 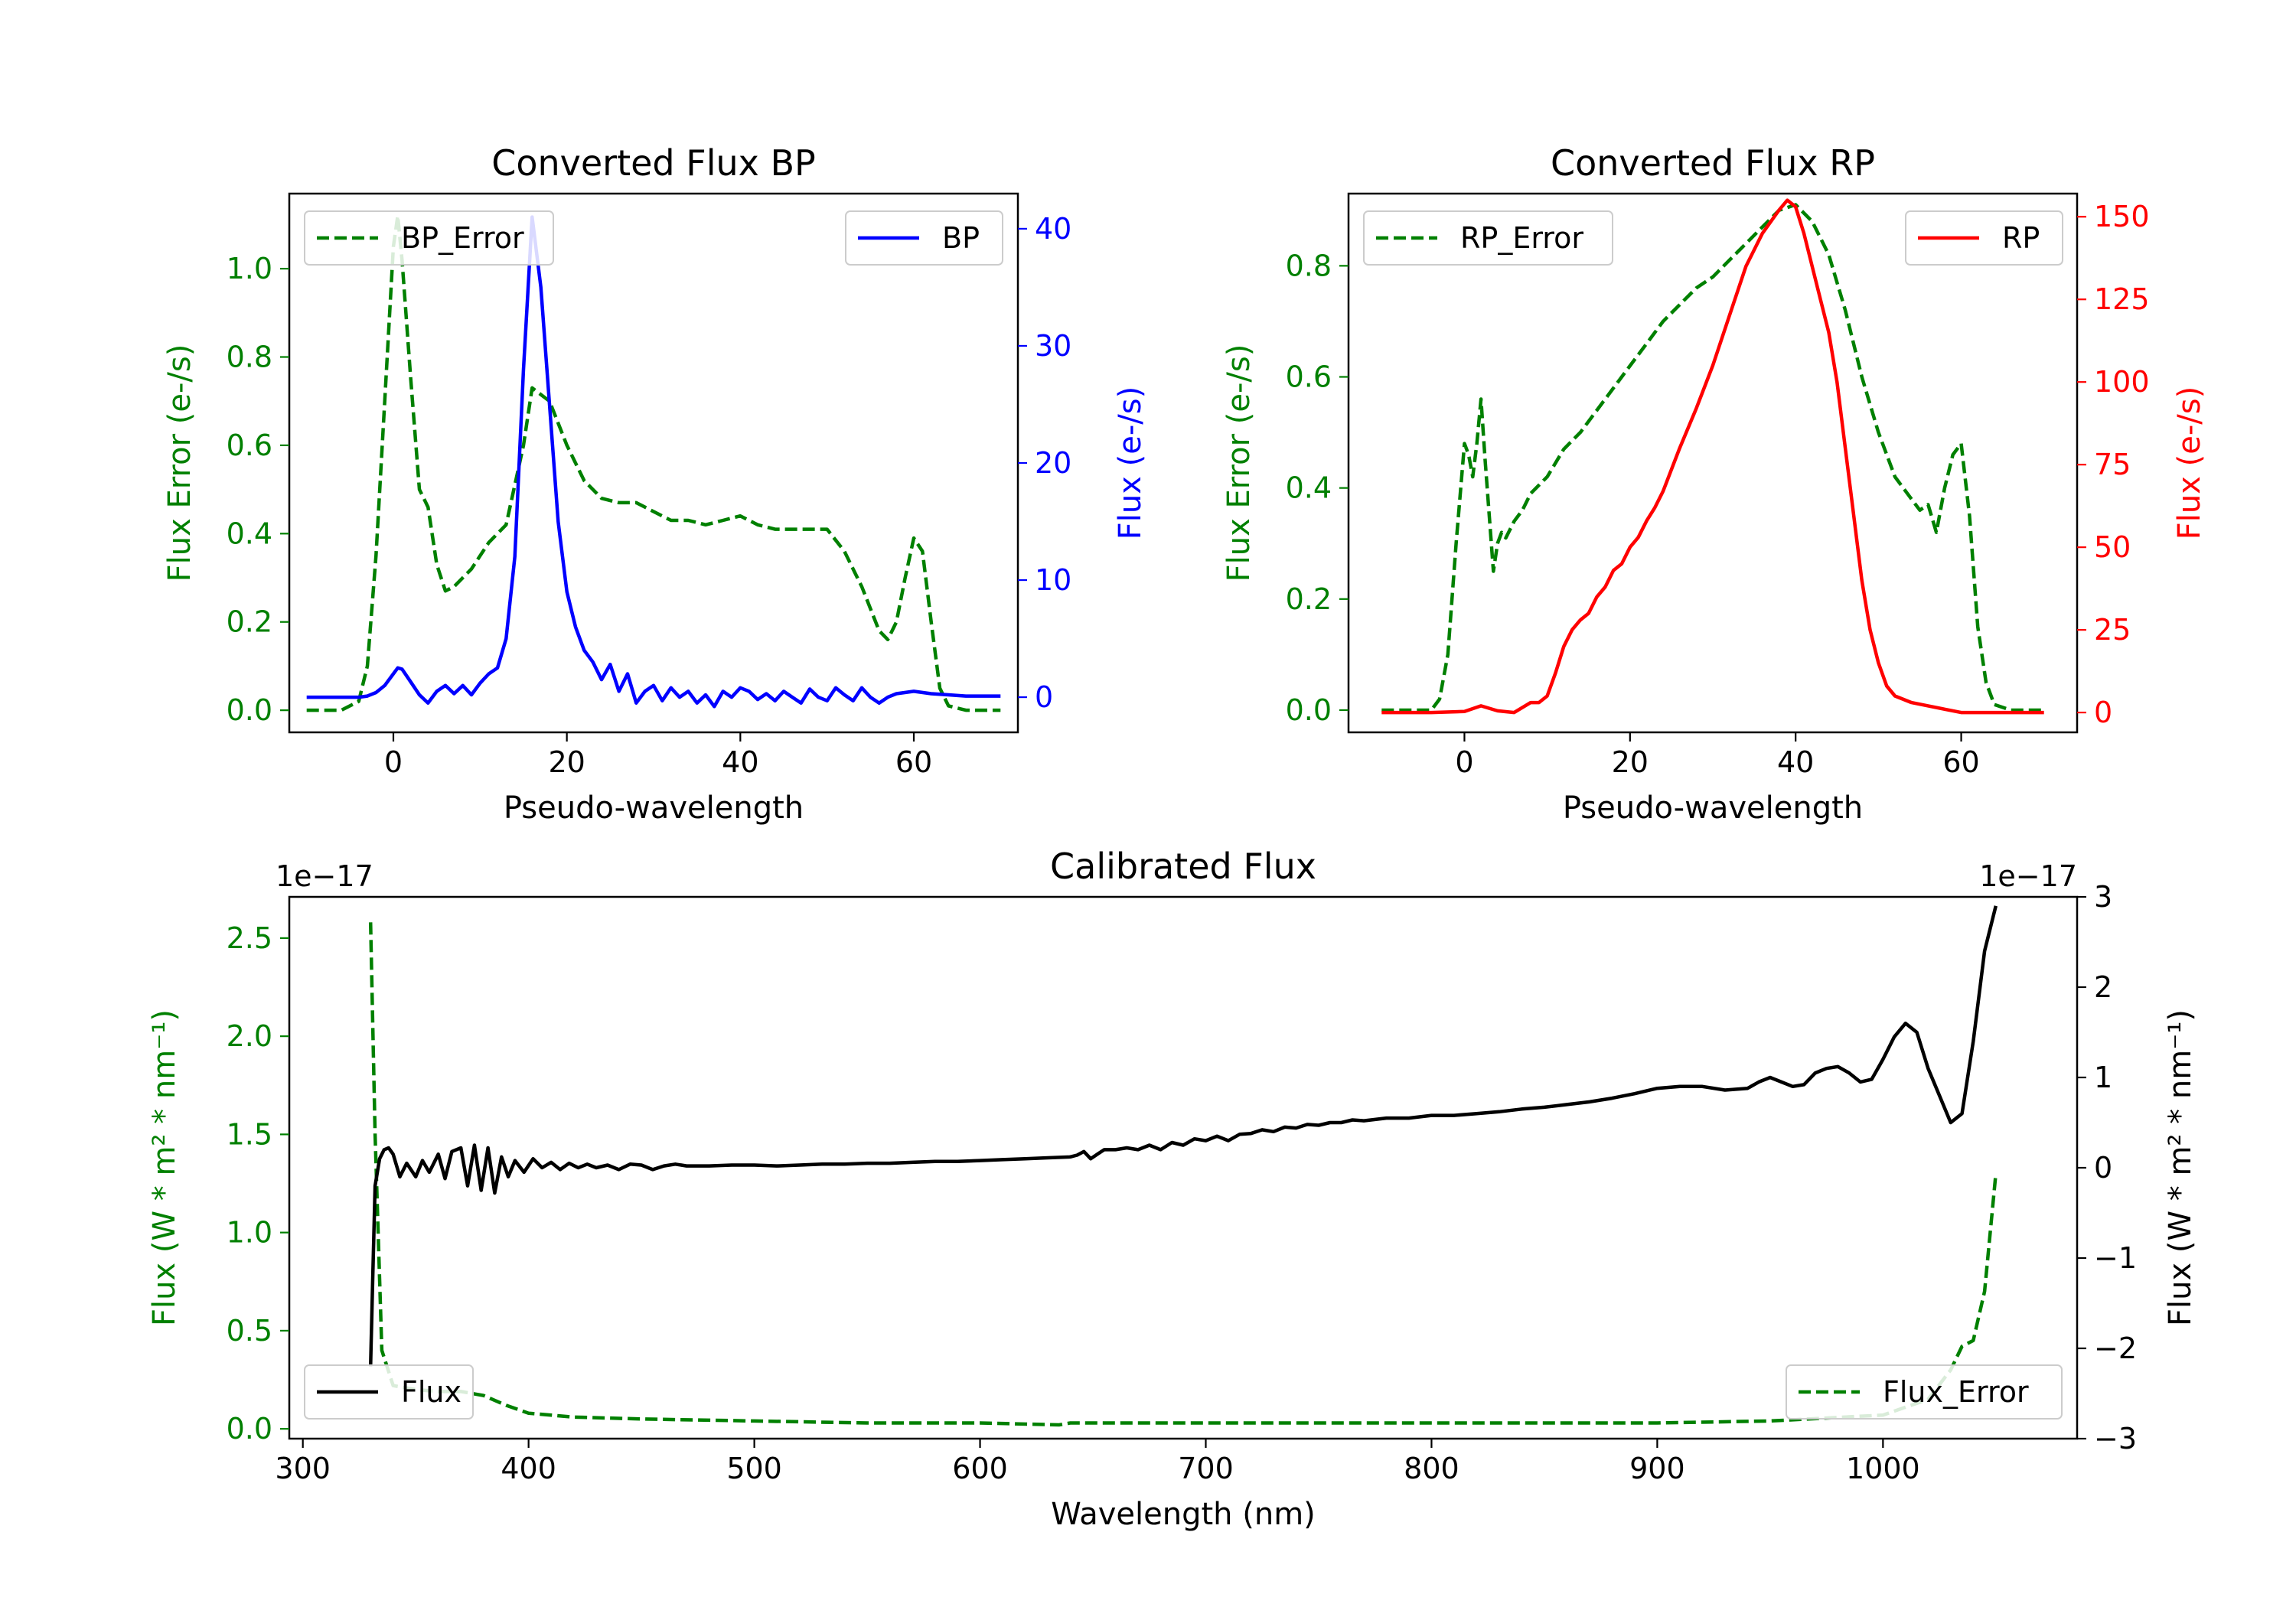 I want to click on bp-xtick-label: 0, so click(x=393, y=762).